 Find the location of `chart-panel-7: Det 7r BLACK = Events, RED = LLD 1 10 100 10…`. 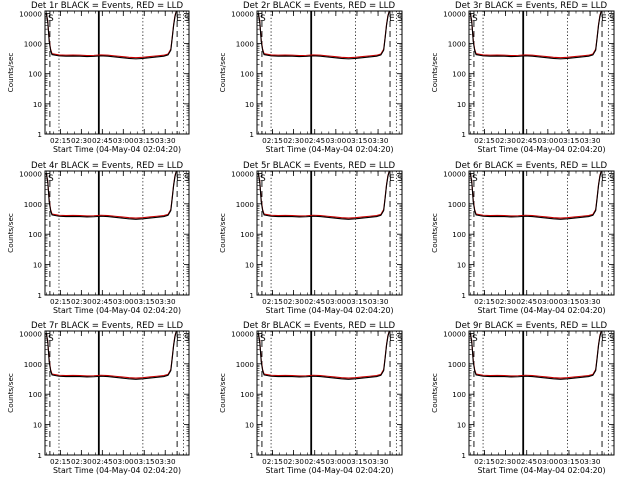

chart-panel-7: Det 7r BLACK = Events, RED = LLD 1 10 100 10… is located at coordinates (98, 398).